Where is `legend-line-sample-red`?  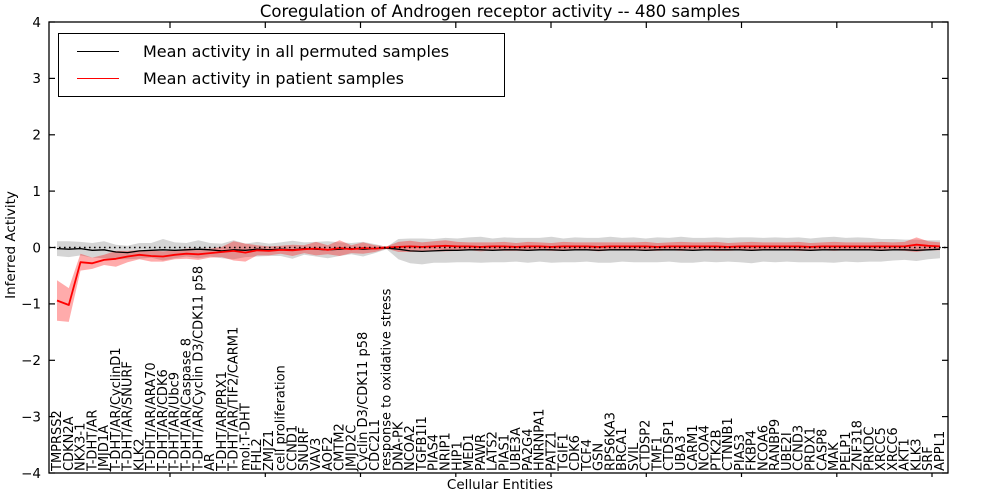
legend-line-sample-red is located at coordinates (98, 79).